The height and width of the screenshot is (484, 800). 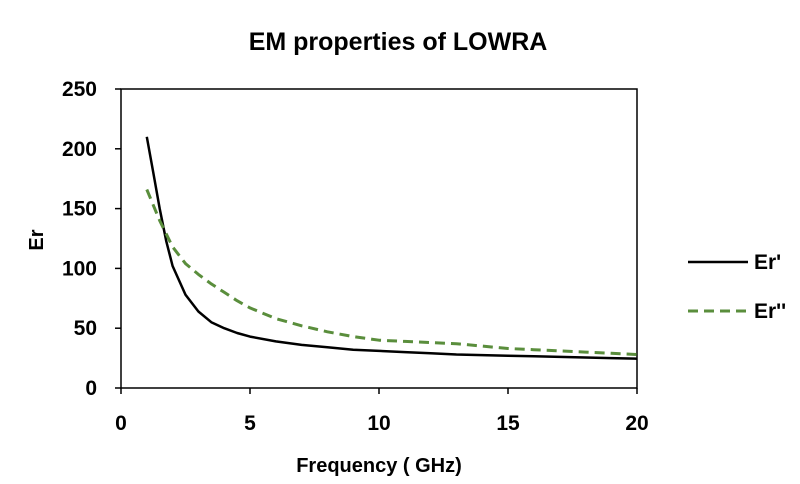 I want to click on y-axis-ticks: 0 50 100 150 200 250, so click(x=91, y=239).